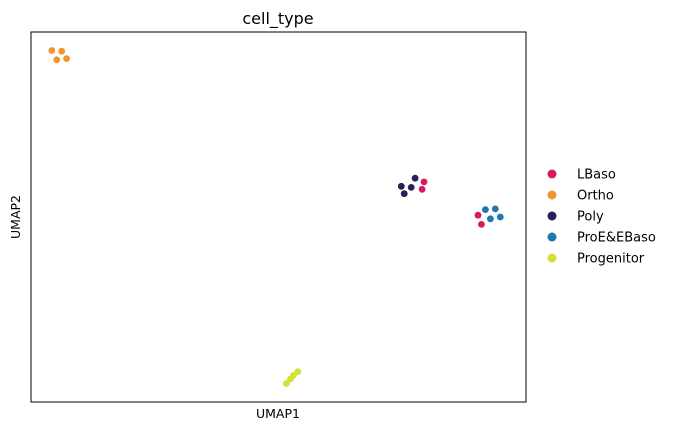 The height and width of the screenshot is (431, 676). Describe the element at coordinates (616, 238) in the screenshot. I see `legend-label-3: ProE&EBaso` at that location.